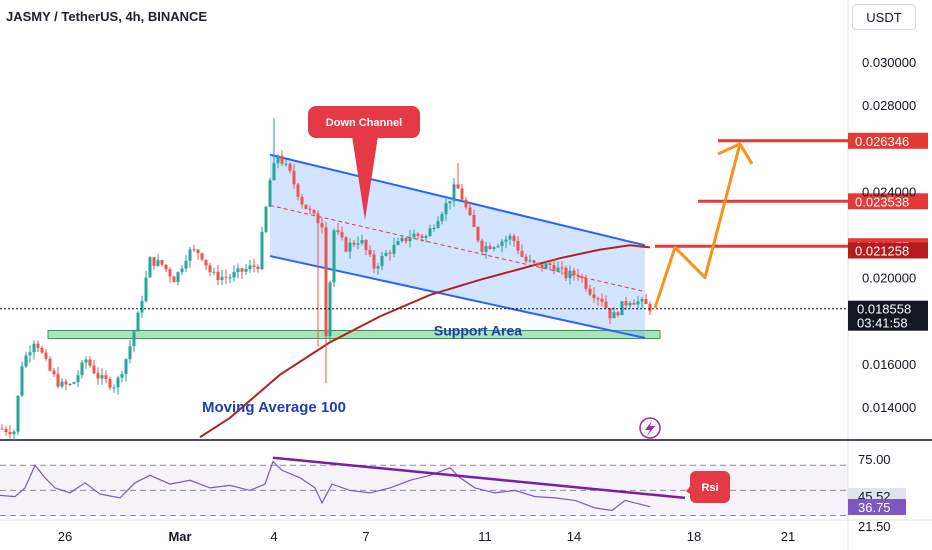 Image resolution: width=932 pixels, height=550 pixels. Describe the element at coordinates (882, 251) in the screenshot. I see `level-price-tag-label: 0.021258` at that location.